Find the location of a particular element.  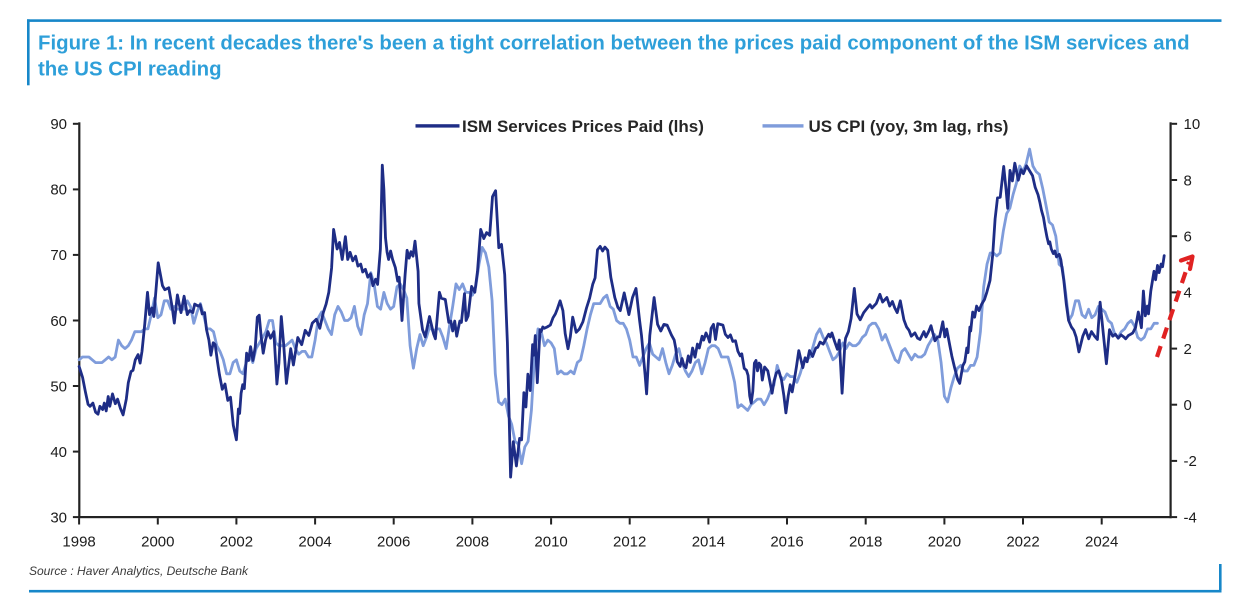

svg-text: 8 is located at coordinates (1188, 180).